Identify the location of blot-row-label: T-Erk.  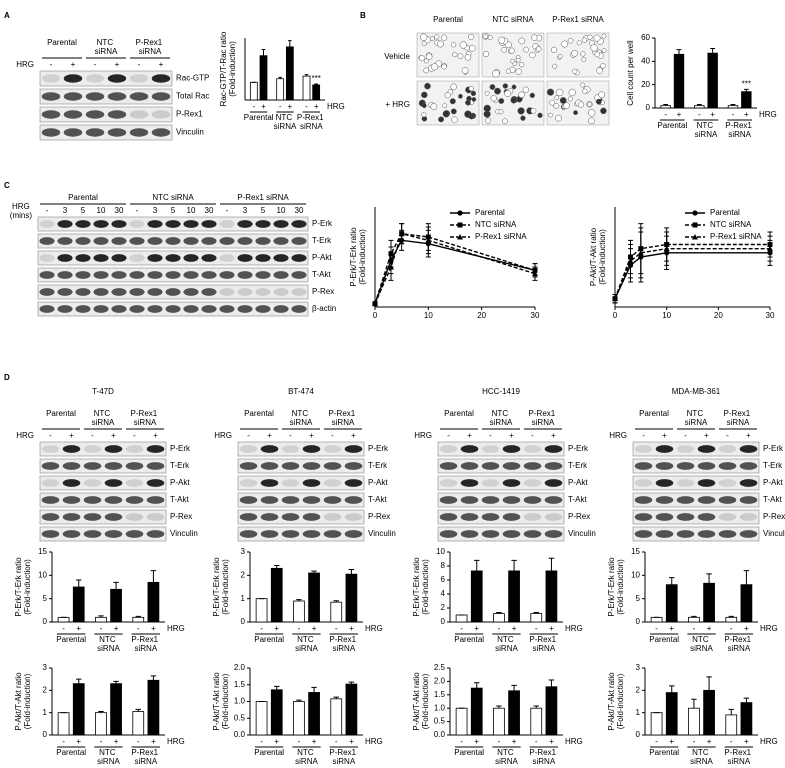
(180, 465).